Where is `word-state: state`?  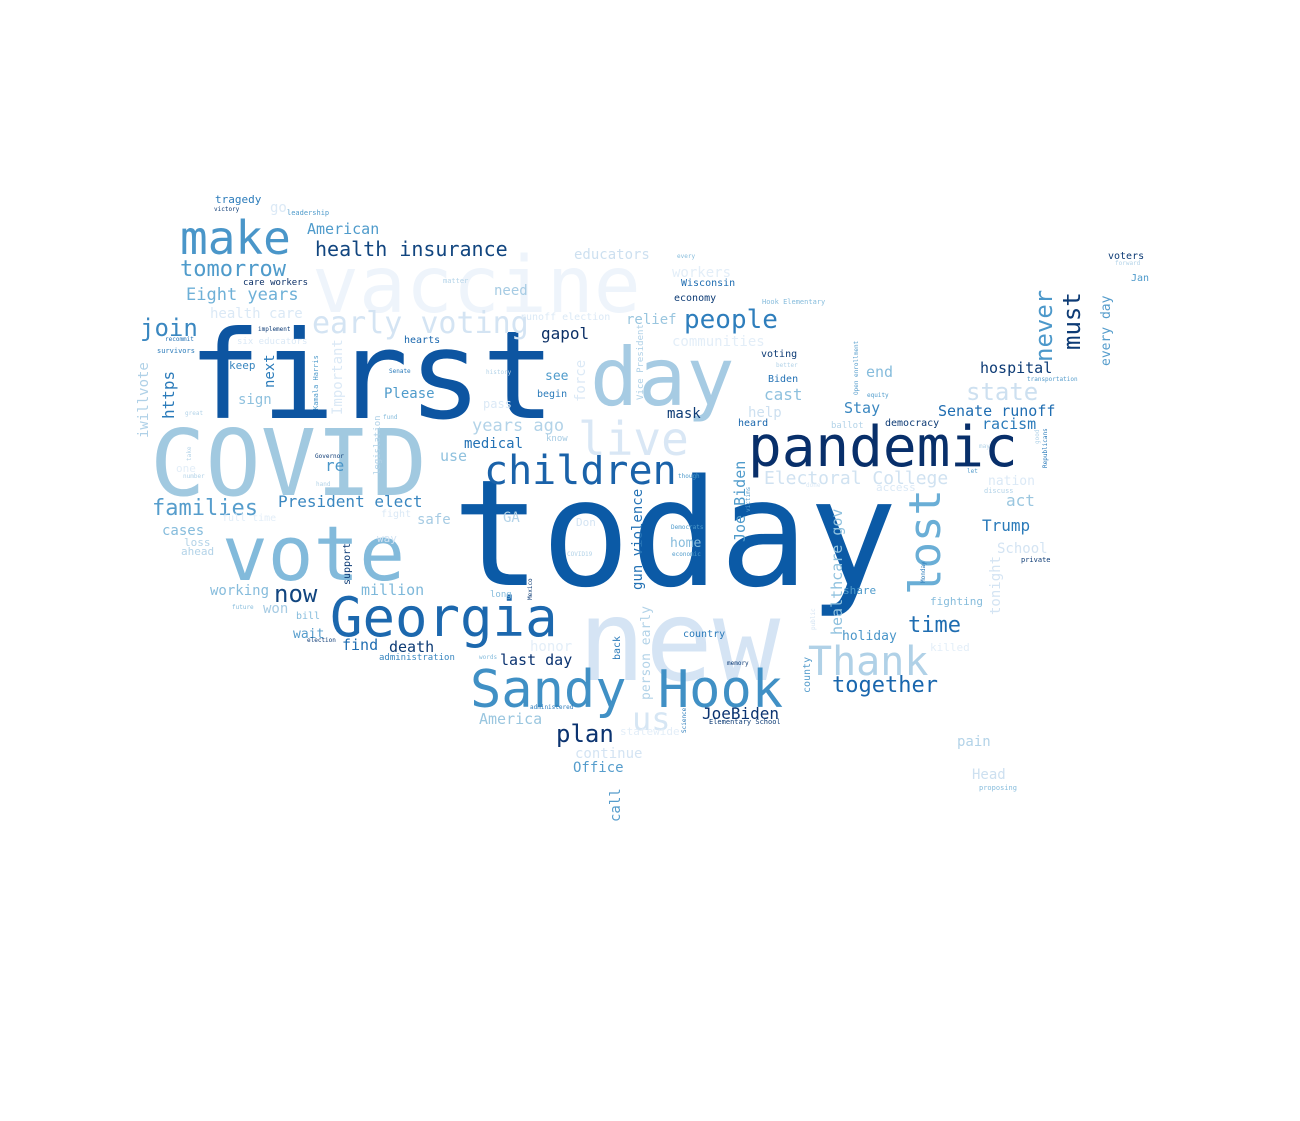
word-state: state is located at coordinates (1002, 392).